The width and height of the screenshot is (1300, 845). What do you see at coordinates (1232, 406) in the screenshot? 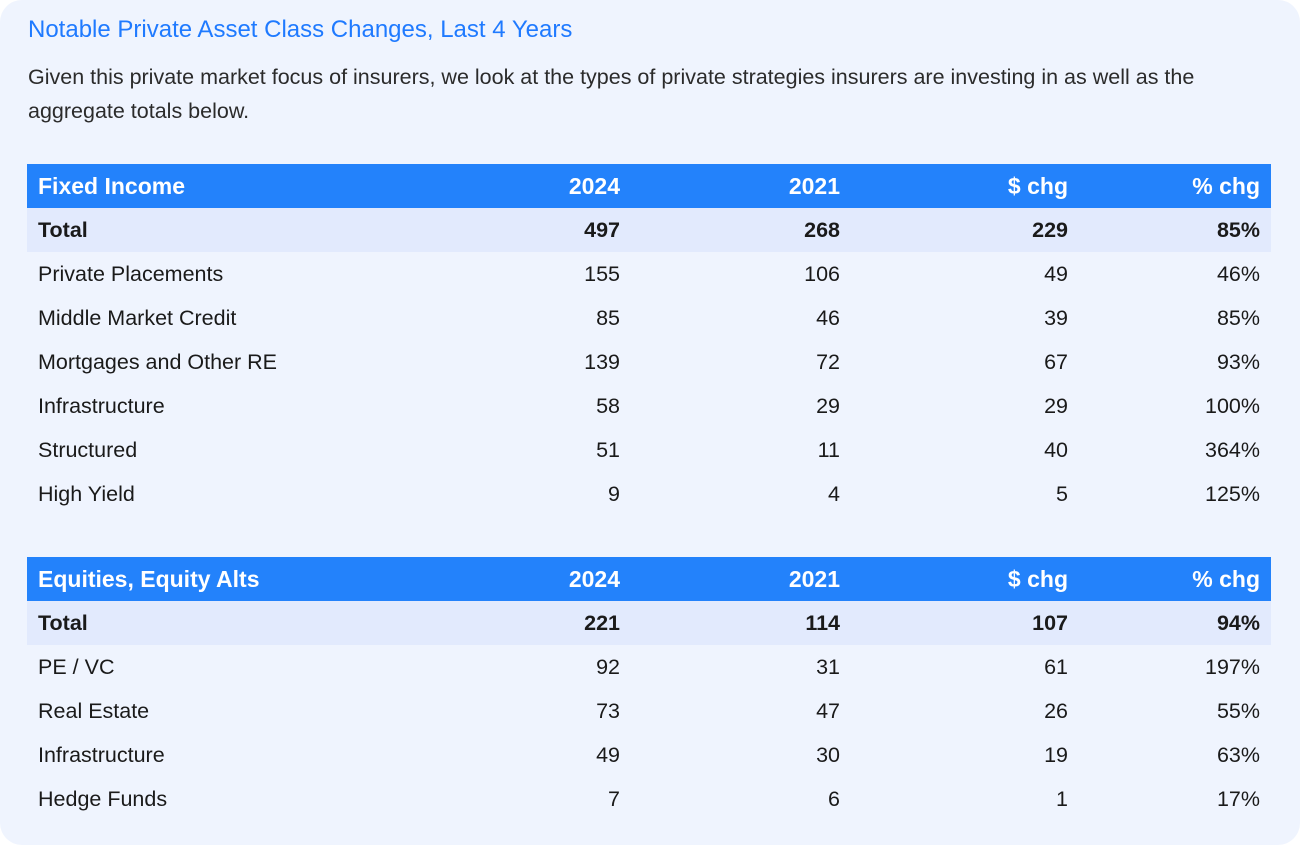
I see `table-cell: 100%` at bounding box center [1232, 406].